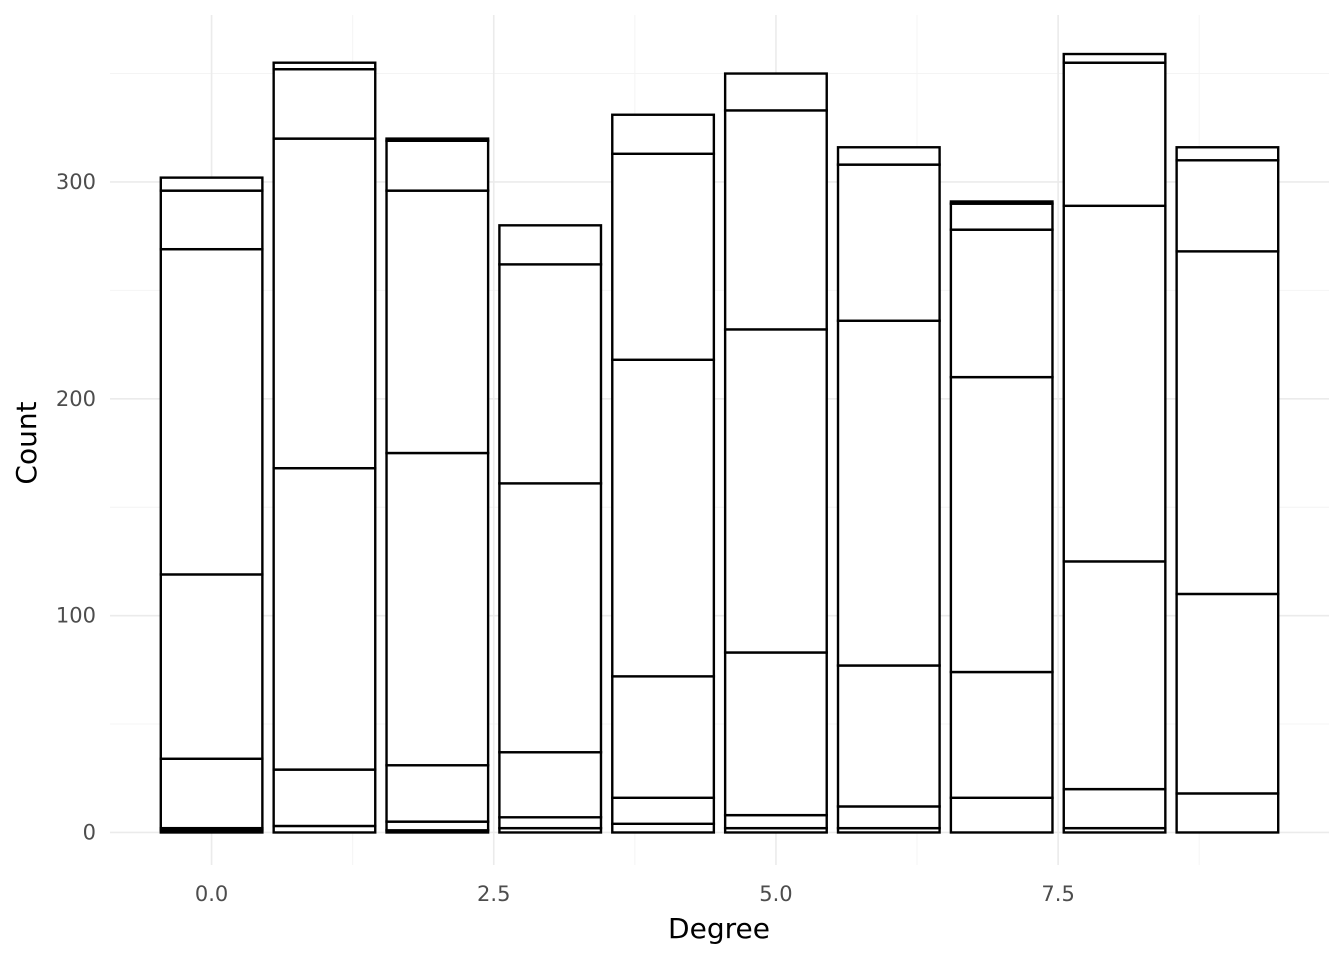  What do you see at coordinates (1057, 894) in the screenshot?
I see `x-tick-label: 7.5` at bounding box center [1057, 894].